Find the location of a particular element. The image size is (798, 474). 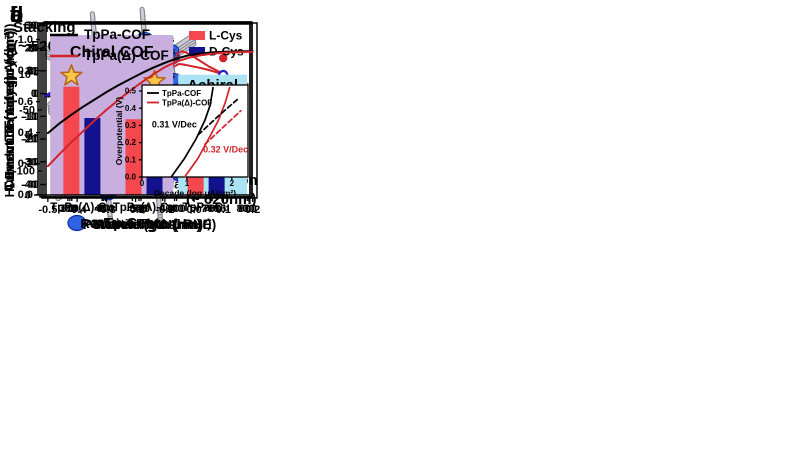

bar-TpPa(Λ)-Cu-L-Cys is located at coordinates (133, 157).